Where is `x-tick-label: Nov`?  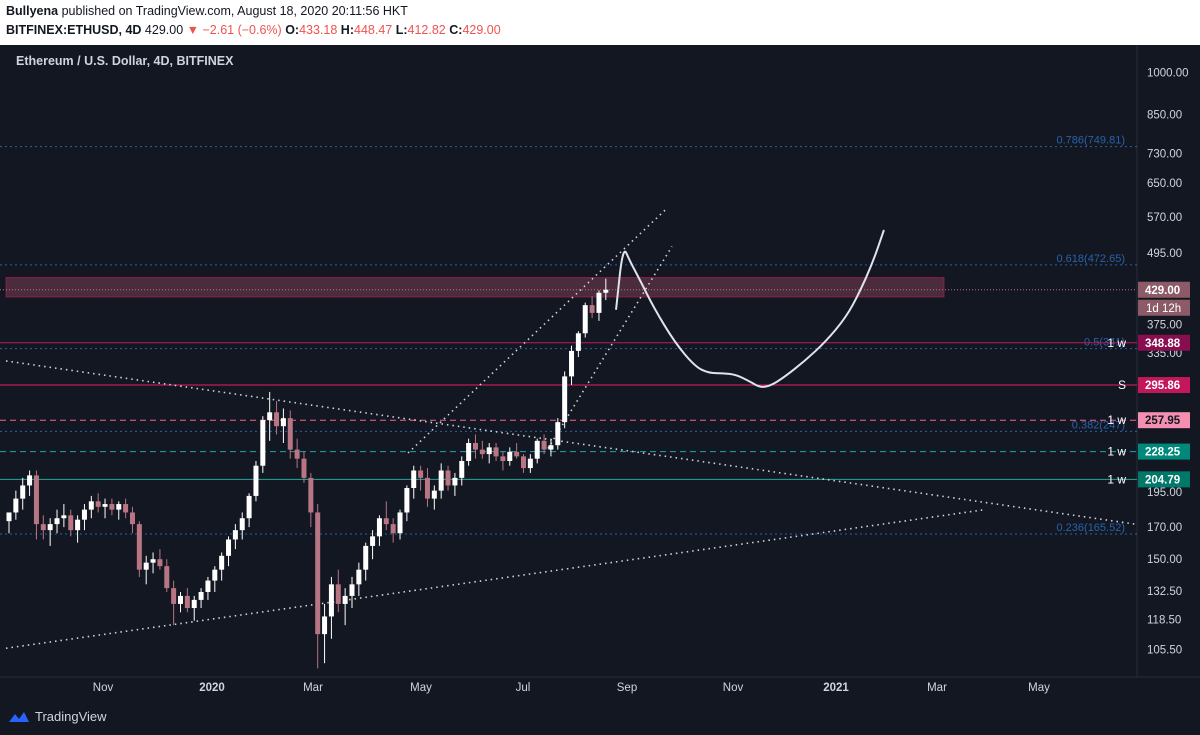 x-tick-label: Nov is located at coordinates (733, 688).